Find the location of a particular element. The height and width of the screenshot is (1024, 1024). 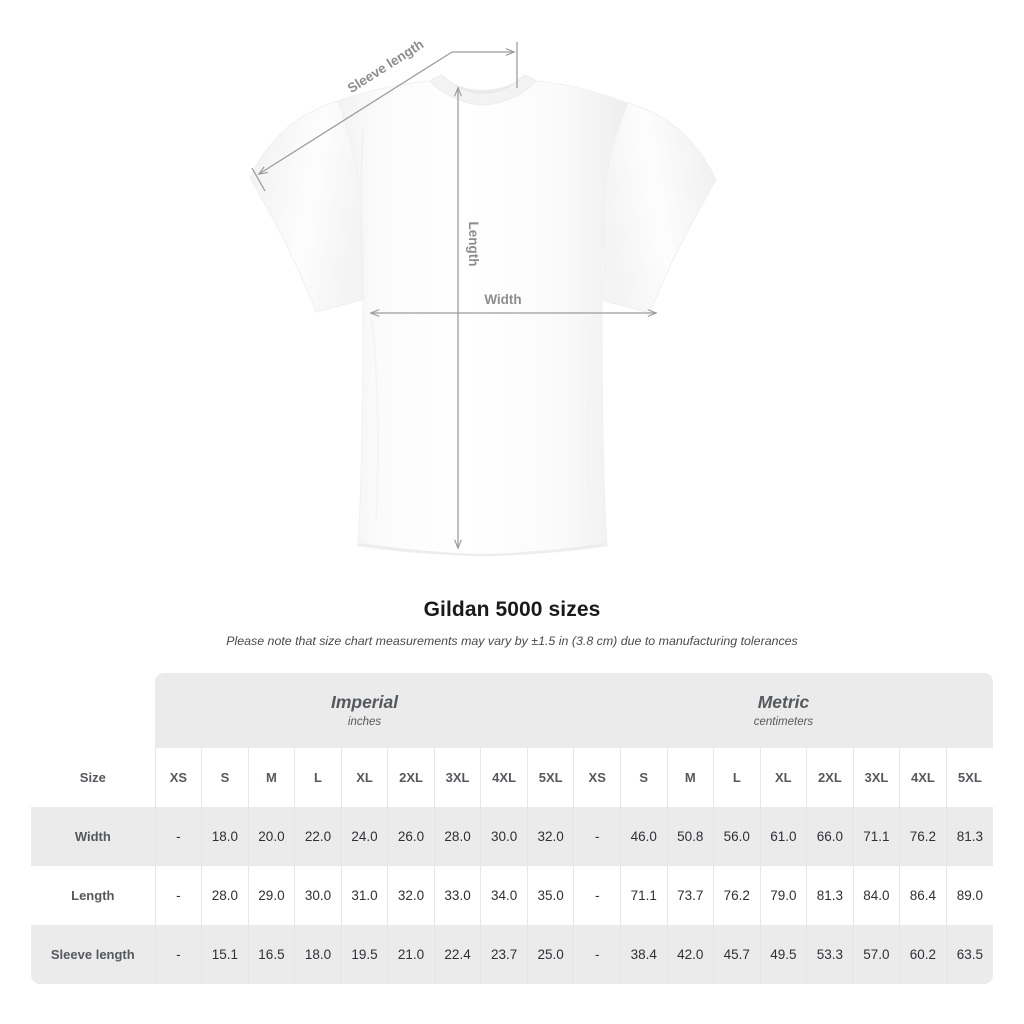

width-label: Width is located at coordinates (502, 299).